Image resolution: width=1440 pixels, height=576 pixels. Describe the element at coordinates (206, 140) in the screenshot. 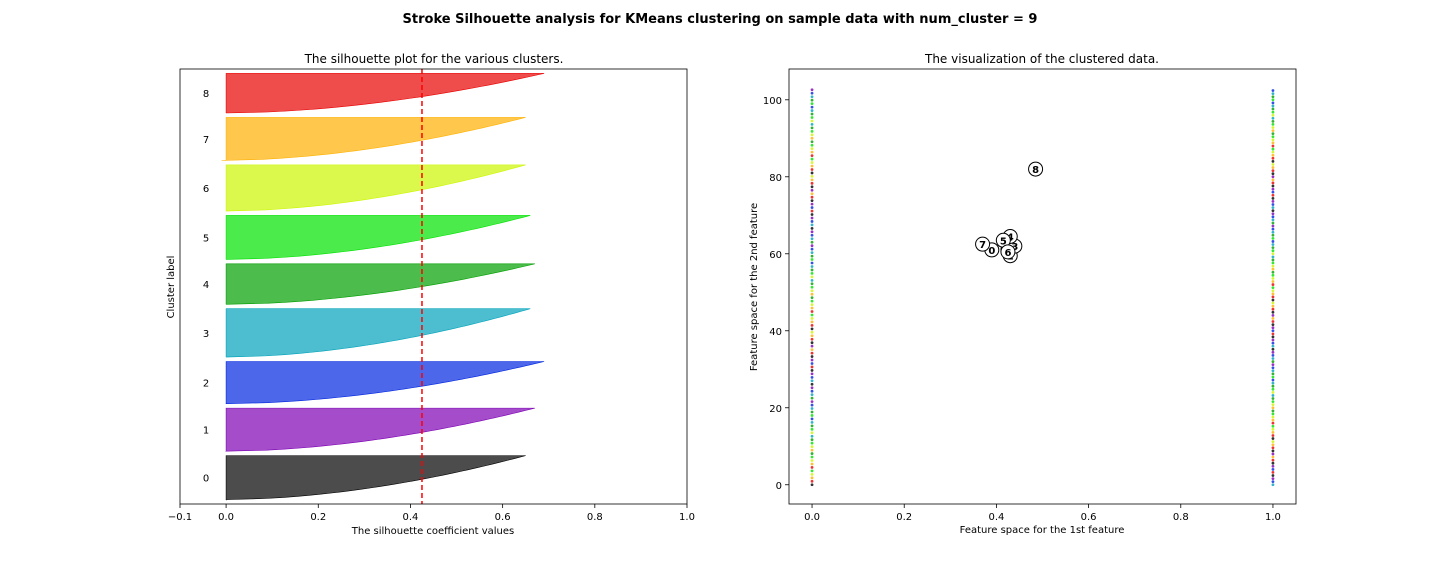

I see `cluster-label-7: 7` at that location.